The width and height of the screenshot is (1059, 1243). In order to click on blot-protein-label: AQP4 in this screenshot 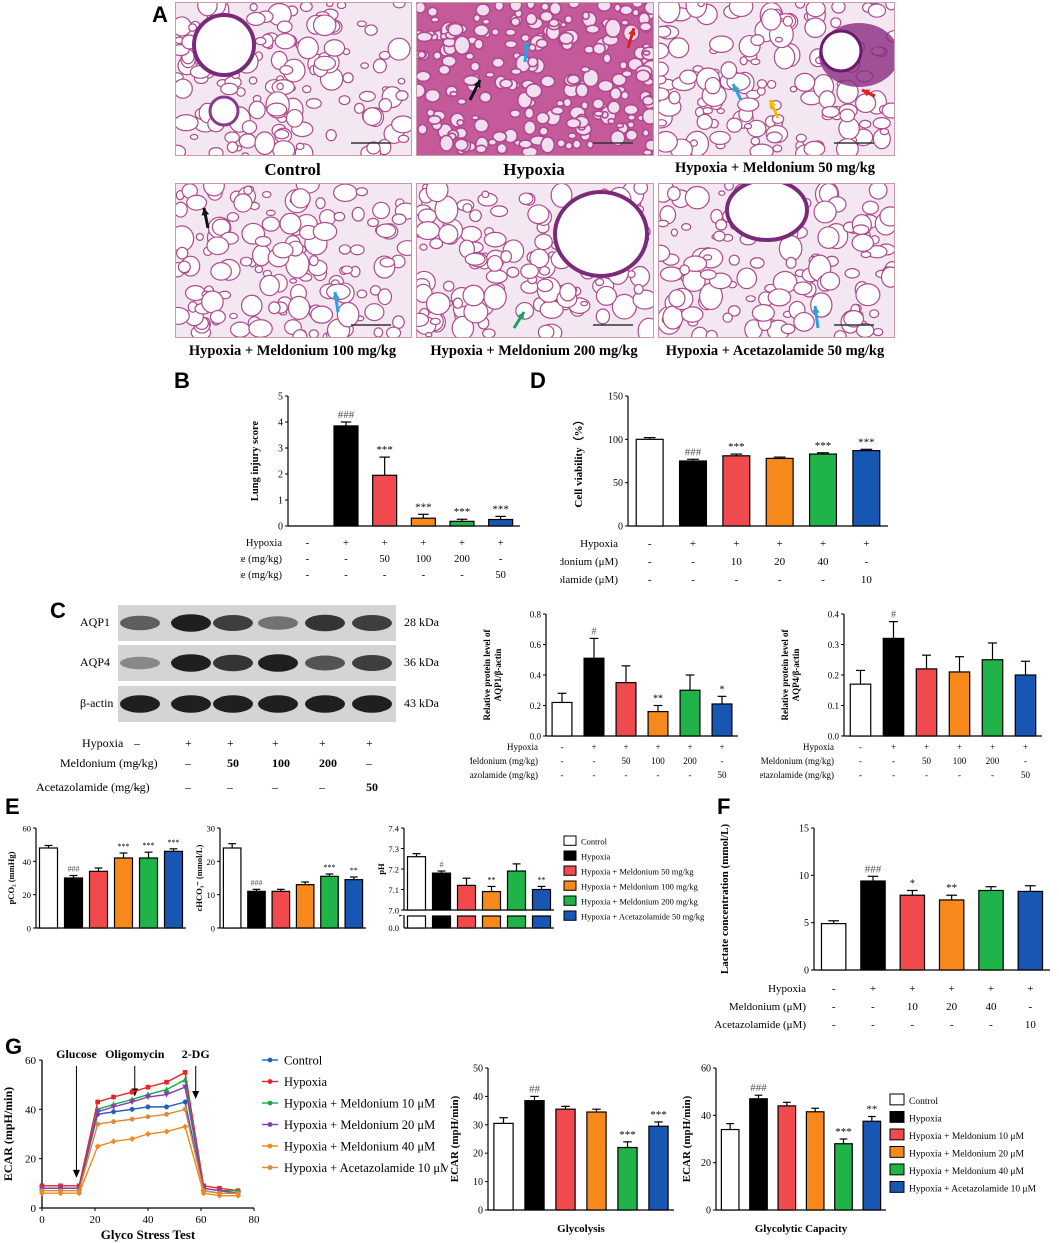, I will do `click(95, 662)`.